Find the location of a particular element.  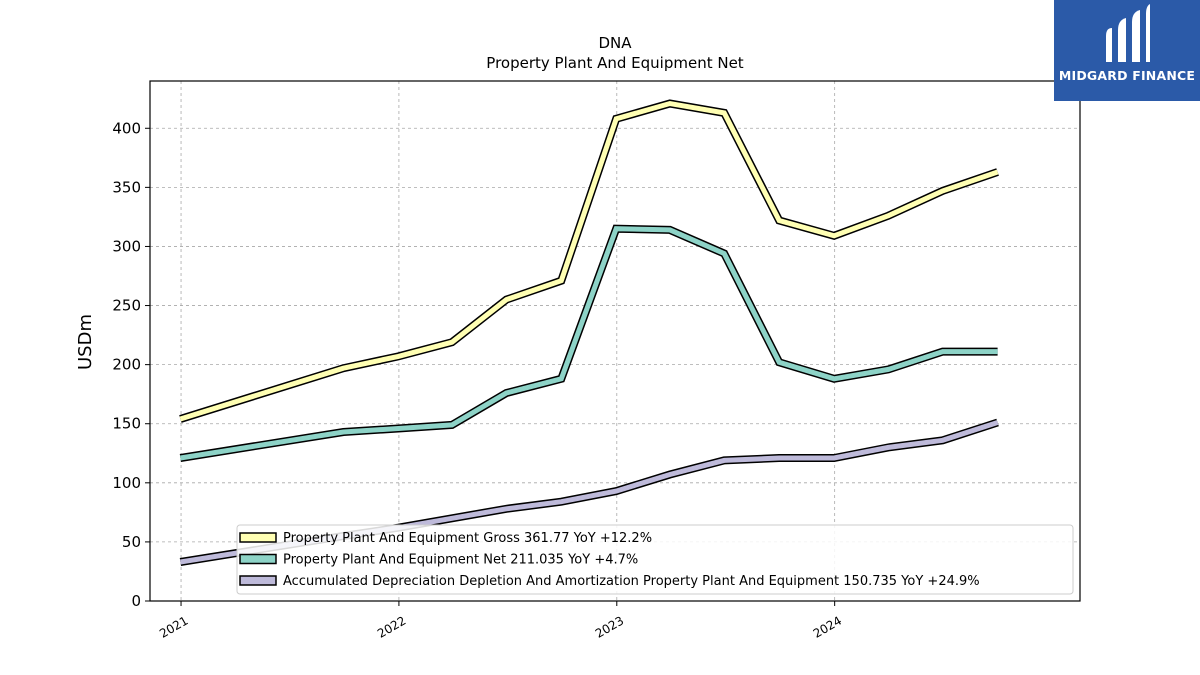

y-tick-label: 300 is located at coordinates (126, 246).